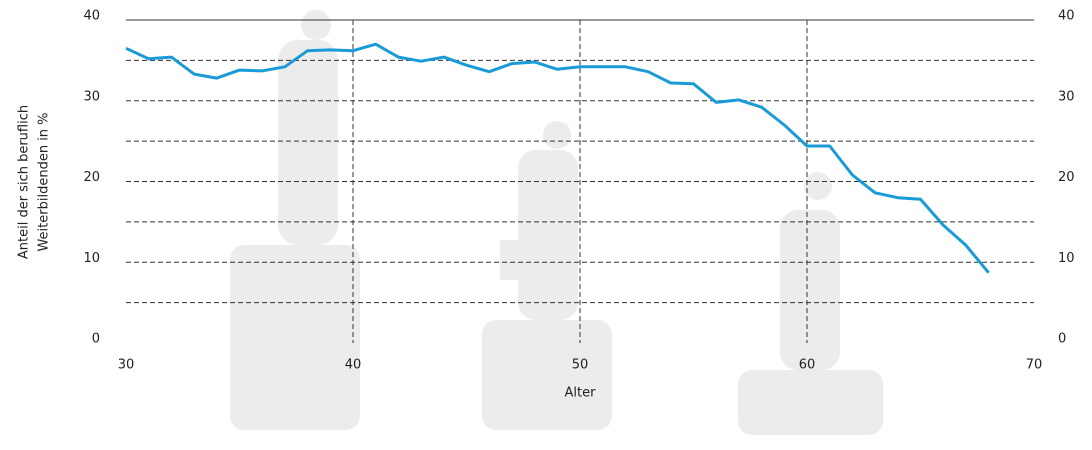 This screenshot has height=450, width=1092. I want to click on y-axis-label: Anteil der sich beruflich, so click(24, 182).